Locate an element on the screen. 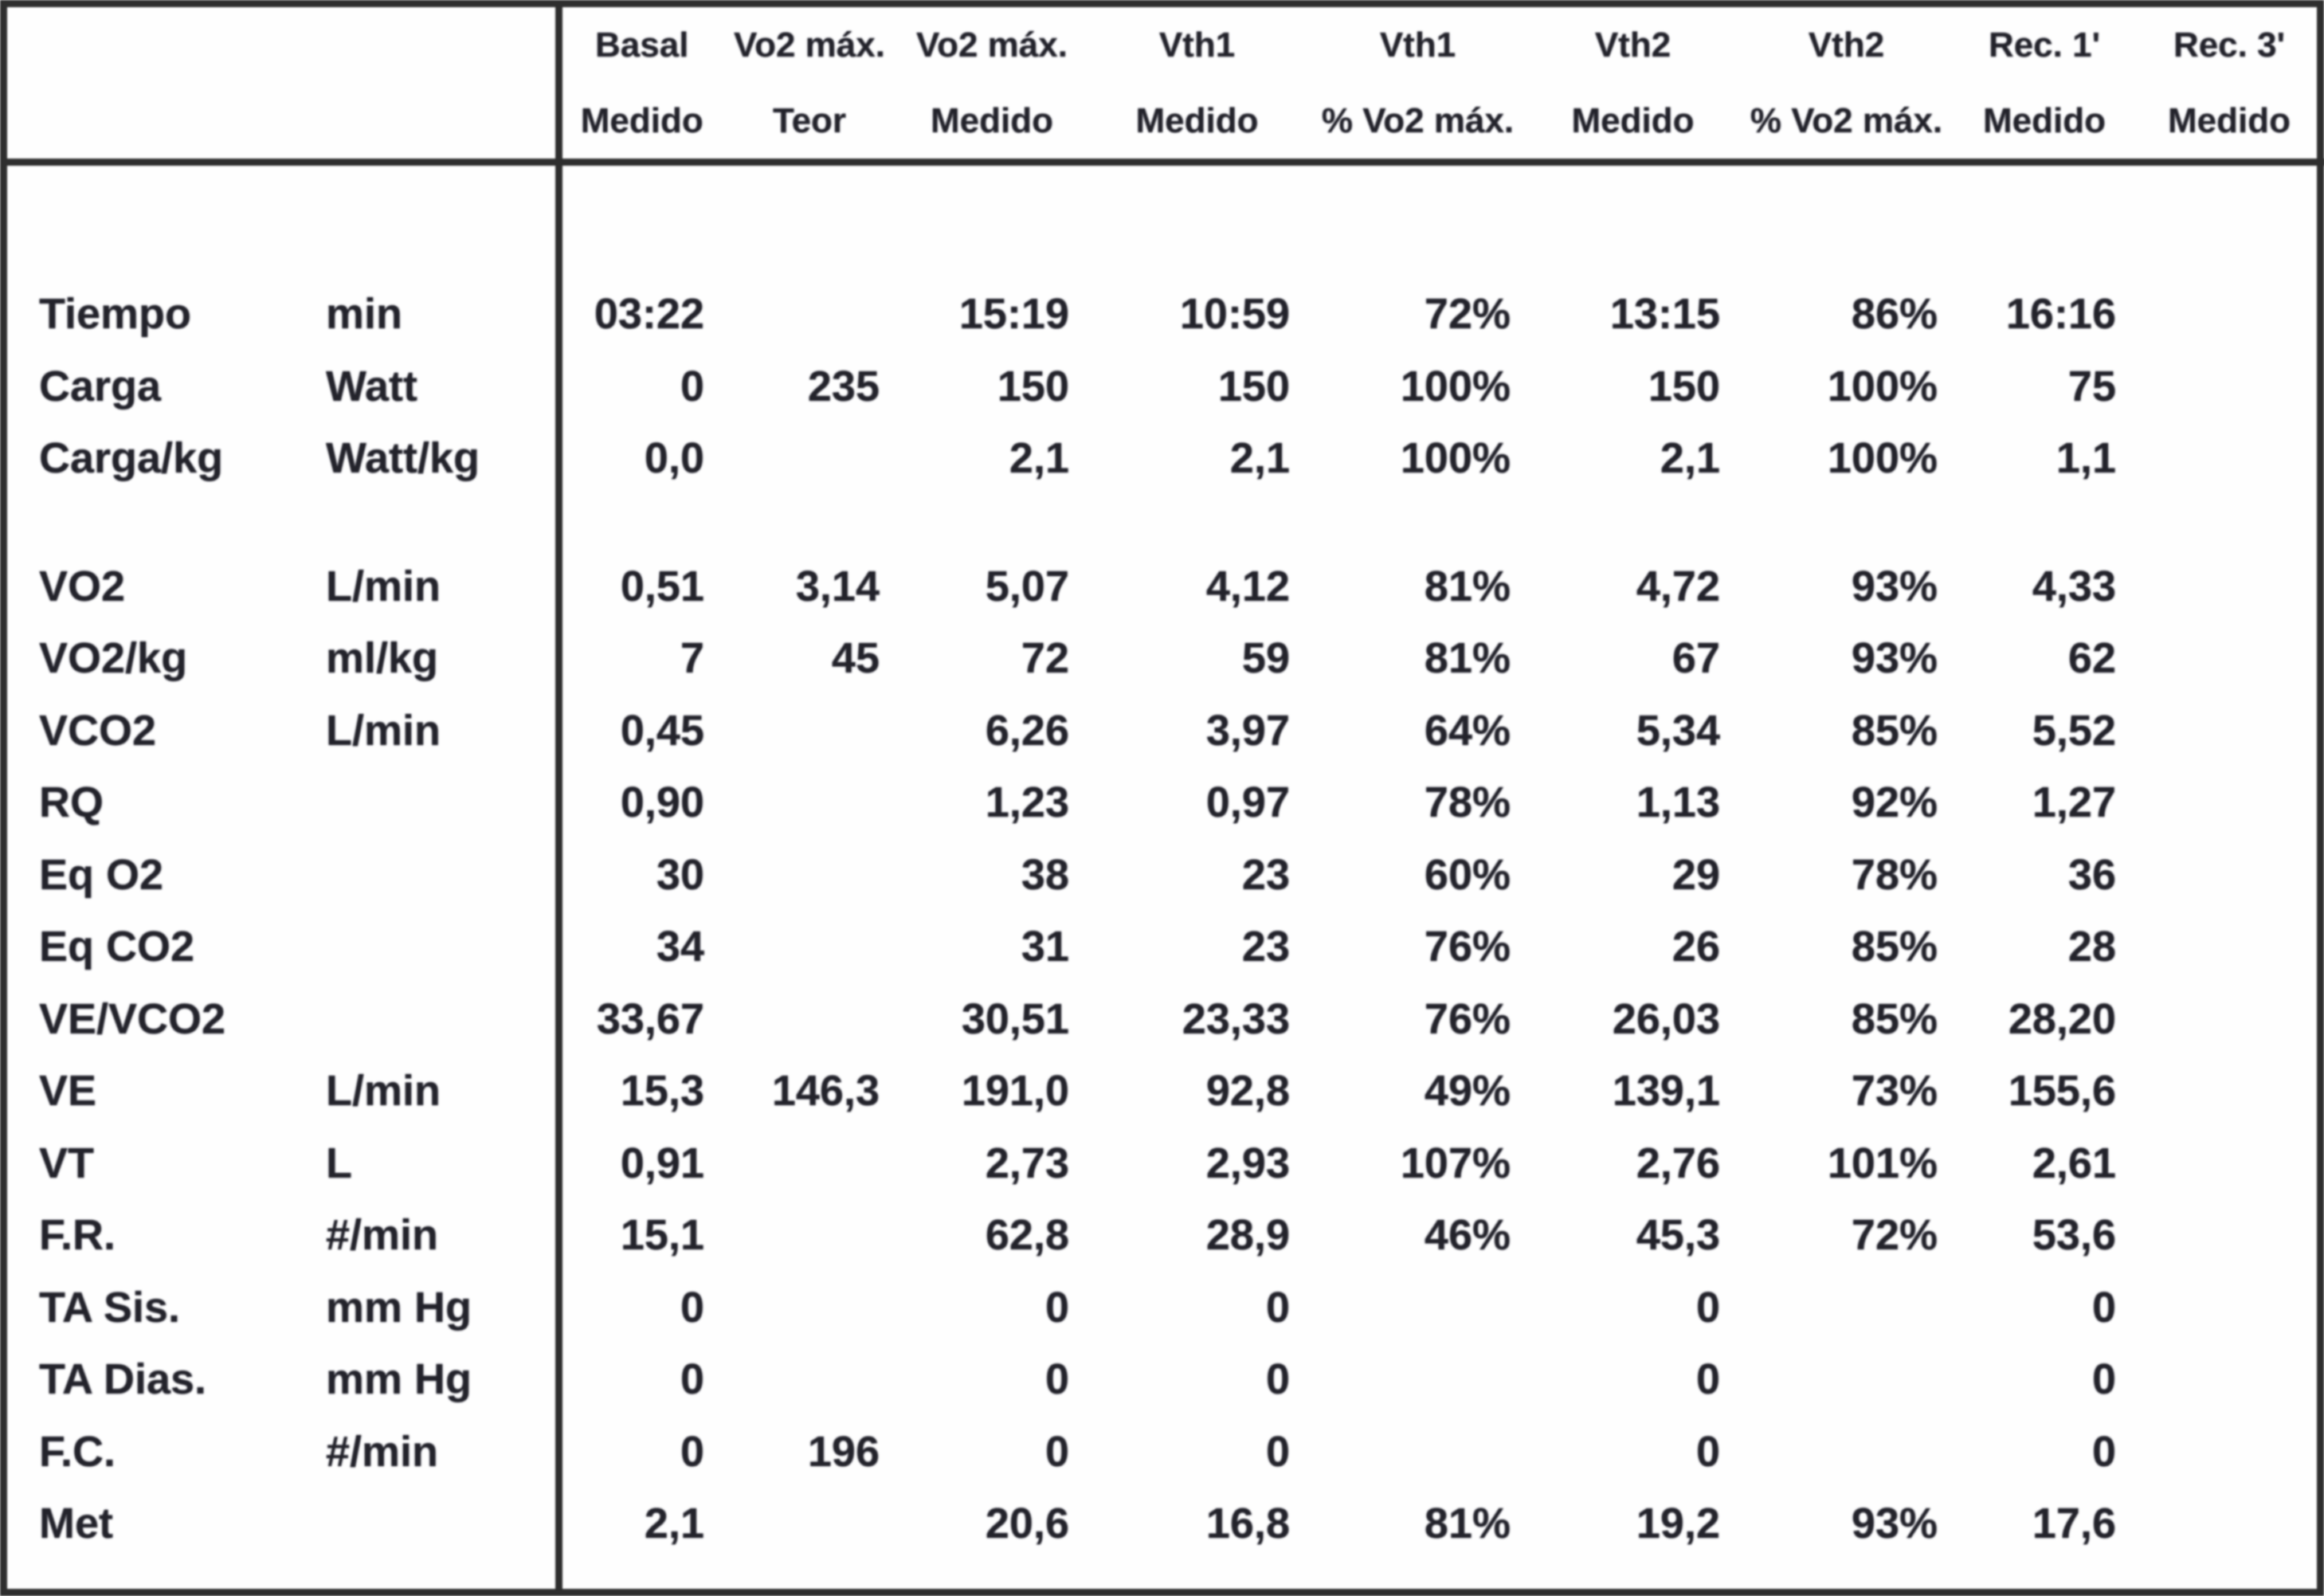 Image resolution: width=2324 pixels, height=1596 pixels. spacer-row is located at coordinates (1165, 523).